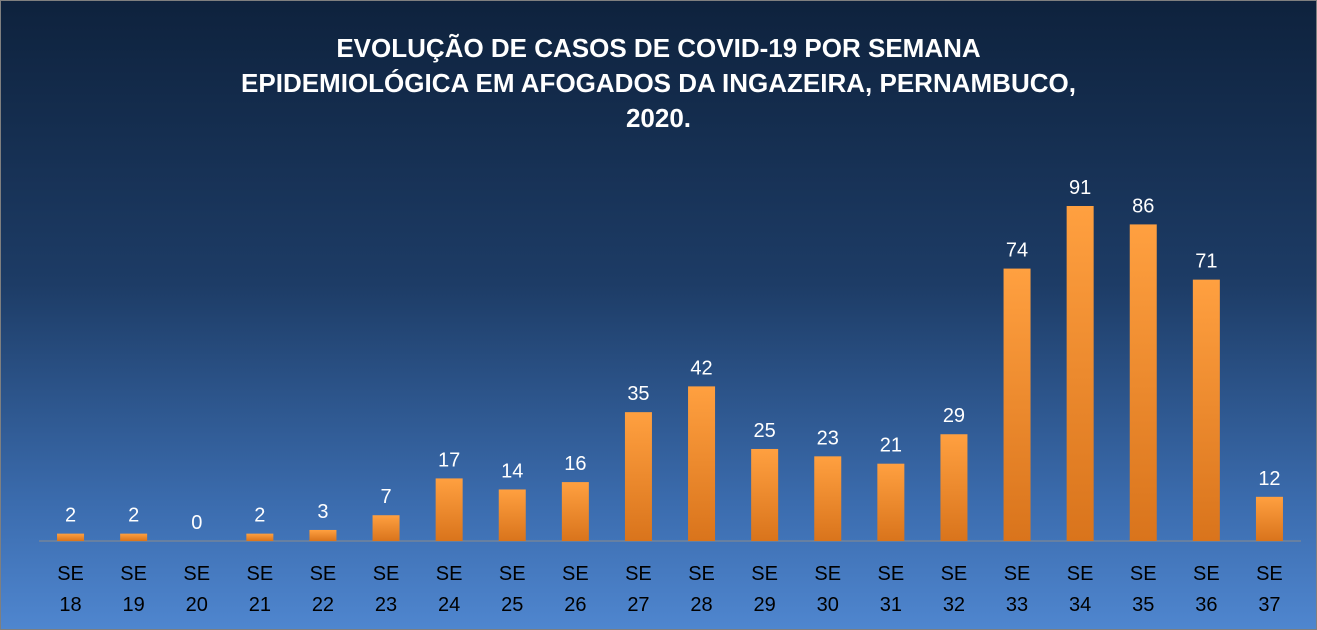 The image size is (1317, 630). Describe the element at coordinates (1017, 589) in the screenshot. I see `x-tick-label: SE 33` at that location.